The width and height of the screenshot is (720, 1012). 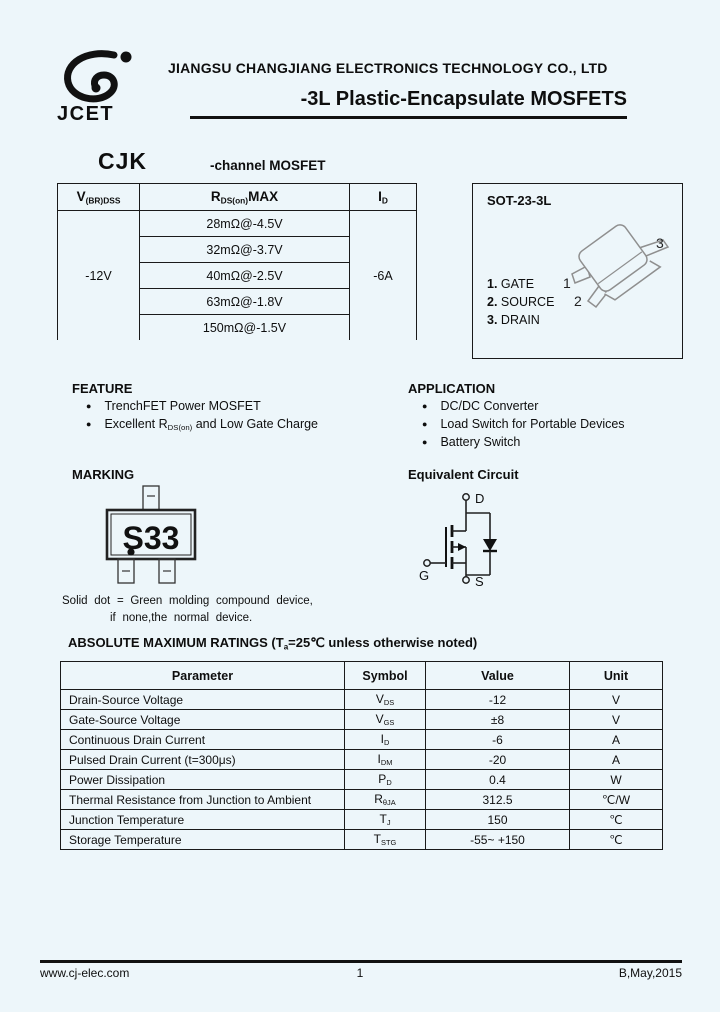 I want to click on col-symbol: Symbol, so click(x=385, y=675).